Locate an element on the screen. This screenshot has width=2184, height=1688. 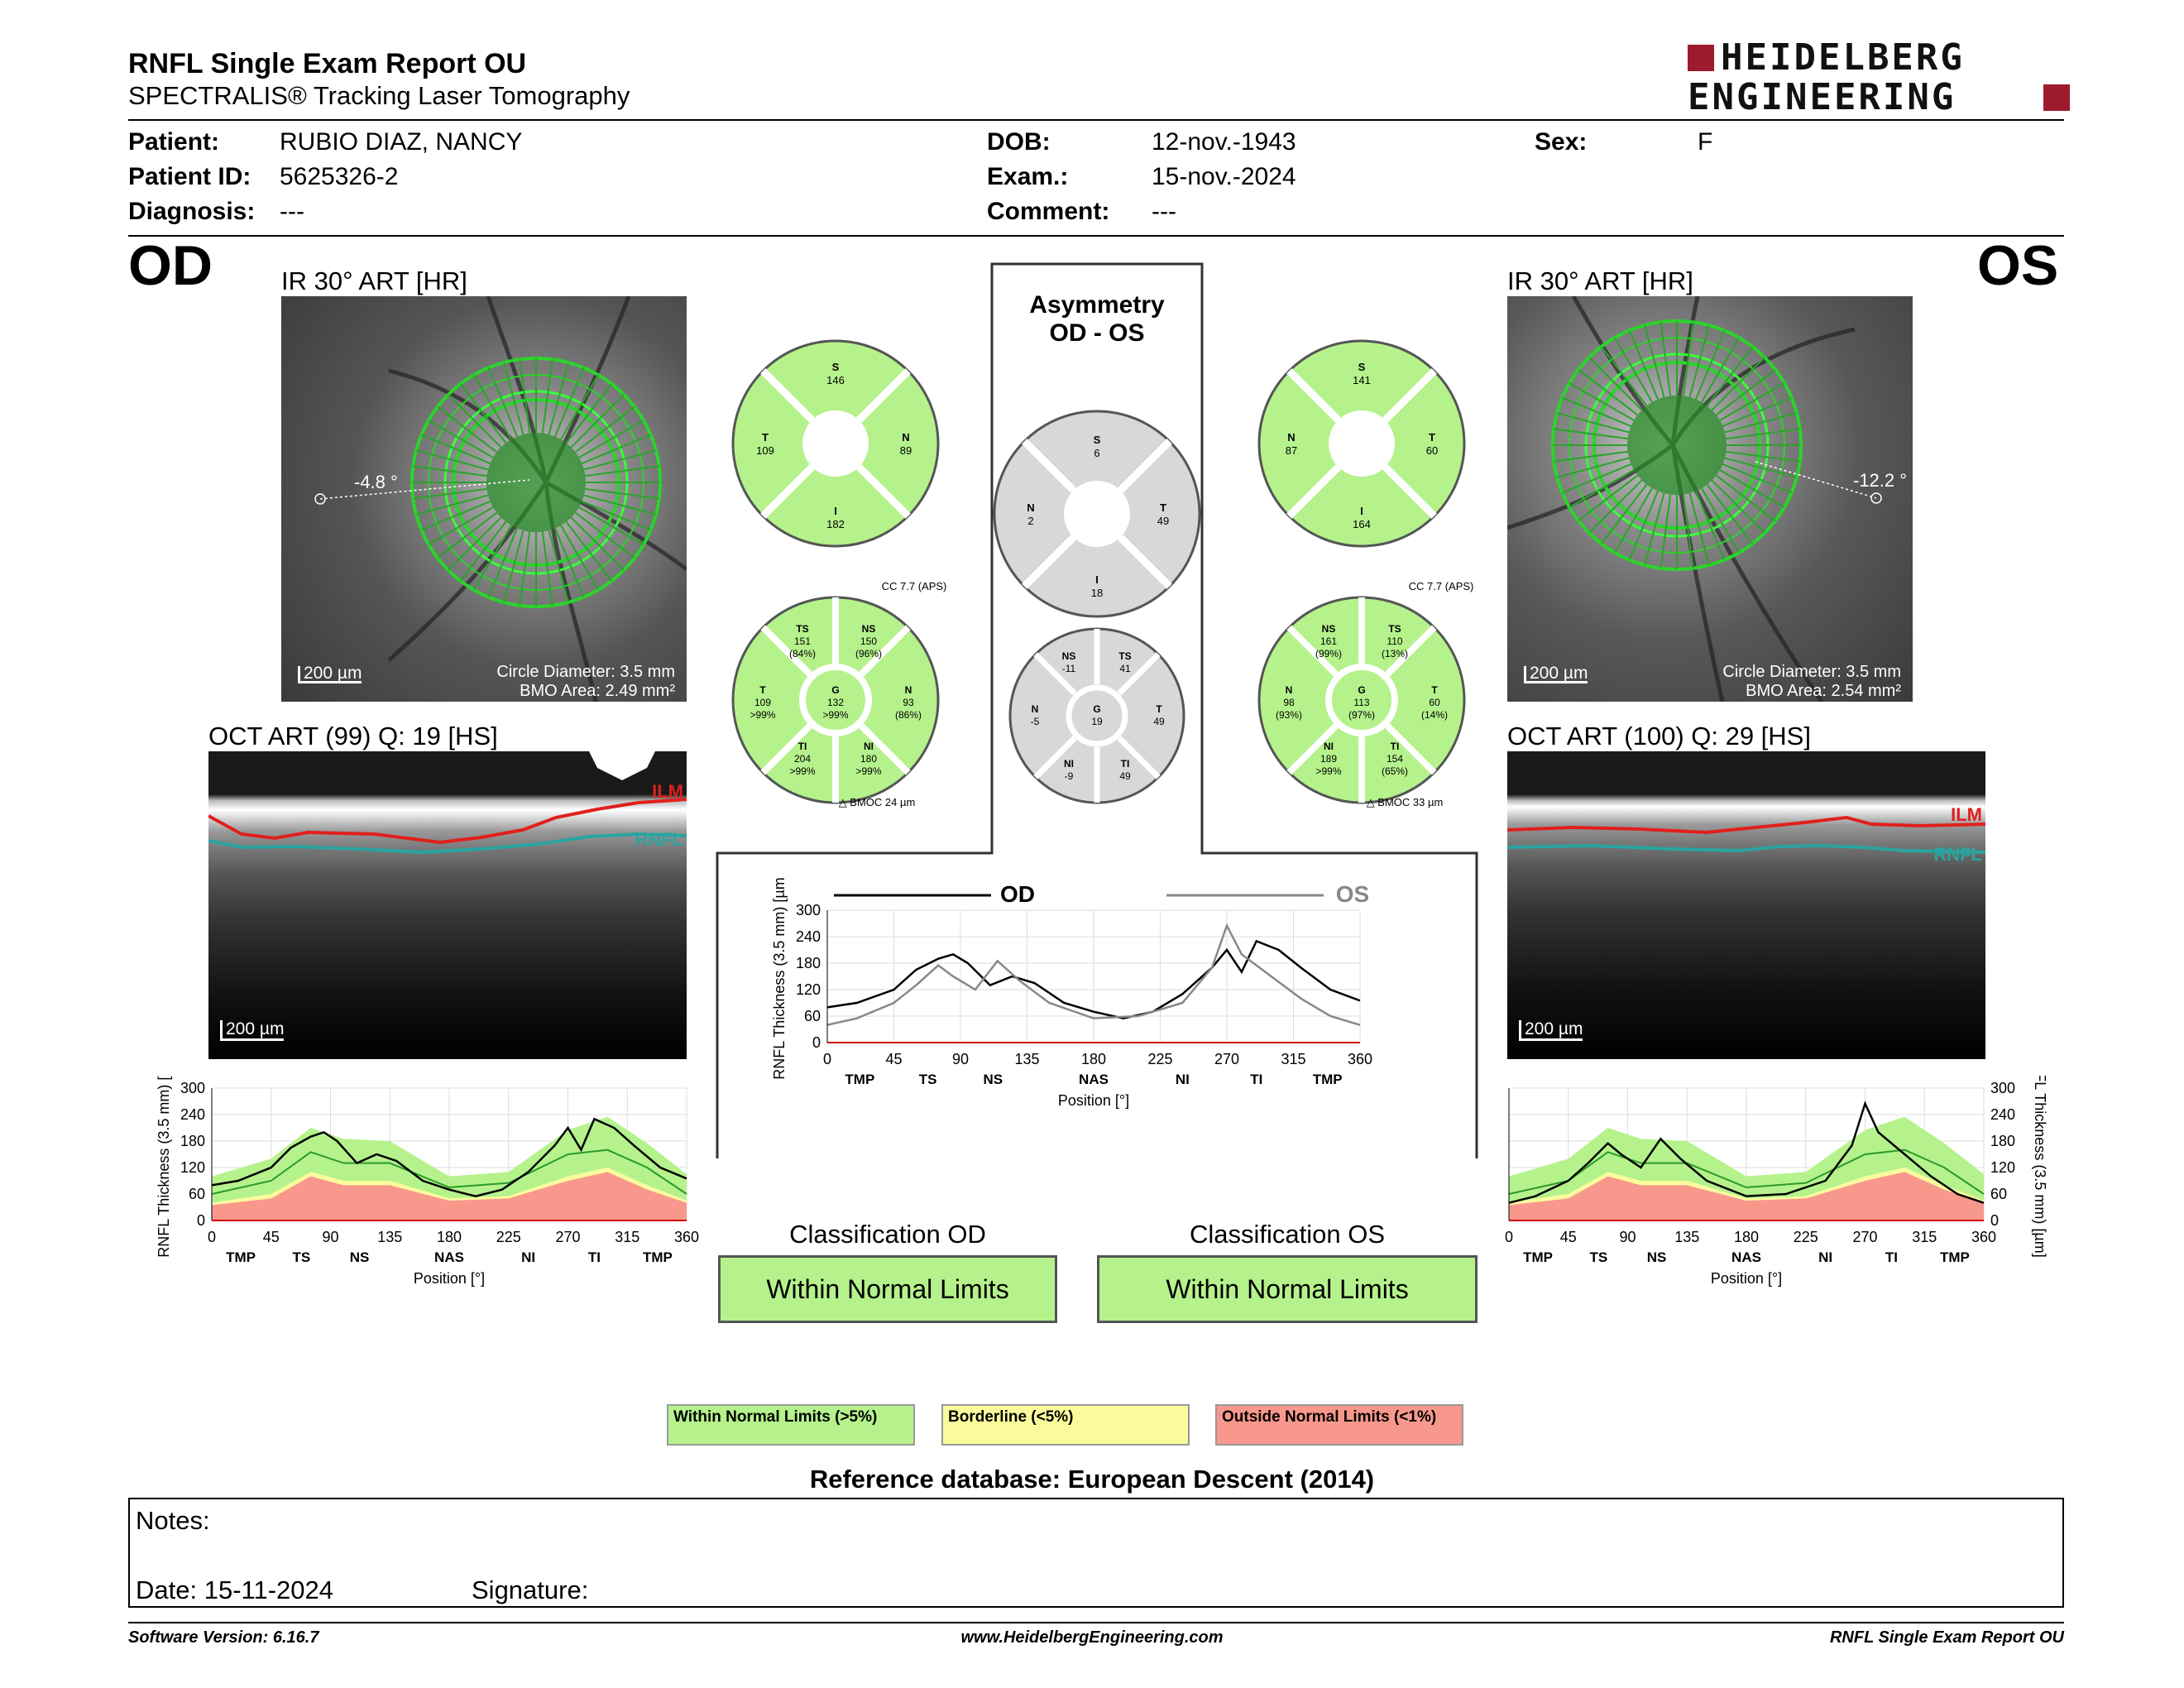
od-ir-title: IR 30° ART [HR] is located at coordinates (374, 280).